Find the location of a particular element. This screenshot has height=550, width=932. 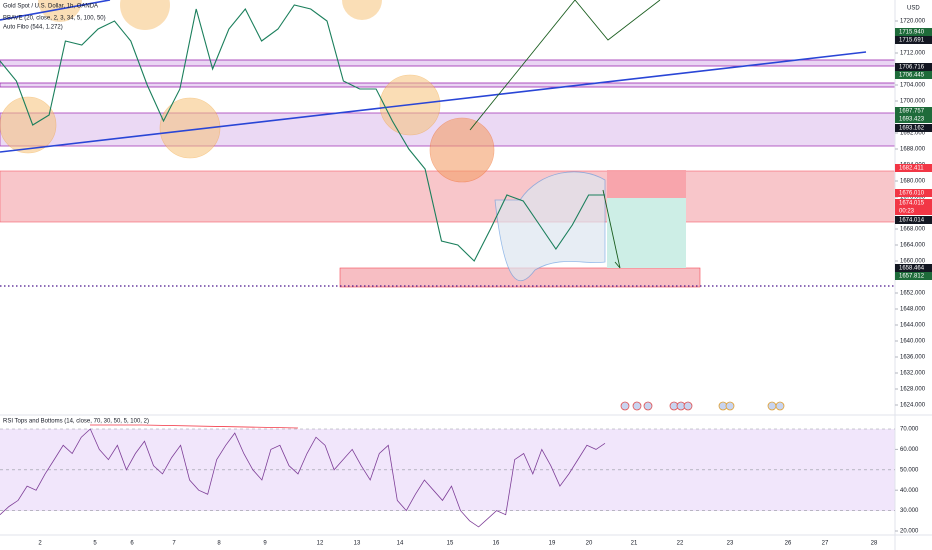

date-label: 16 is located at coordinates (496, 544).